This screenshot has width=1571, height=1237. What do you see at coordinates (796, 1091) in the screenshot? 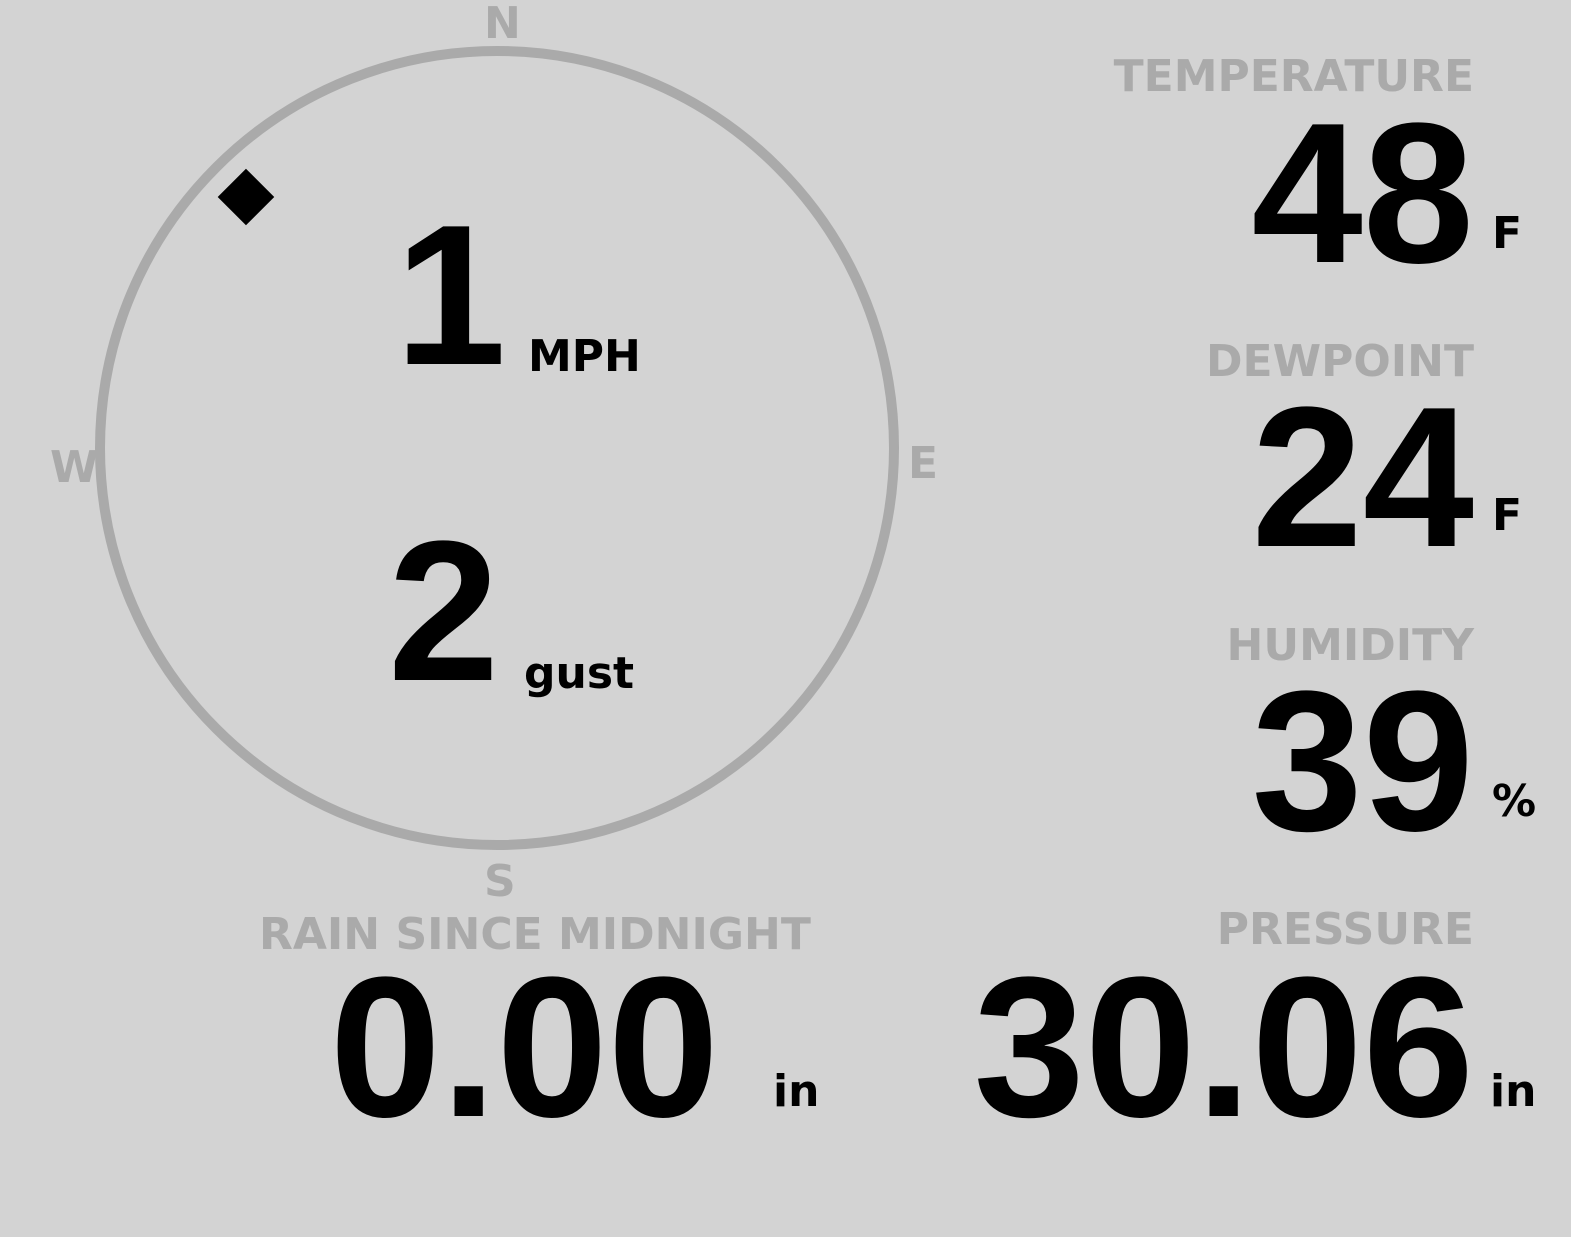
I see `rain-unit: in` at bounding box center [796, 1091].